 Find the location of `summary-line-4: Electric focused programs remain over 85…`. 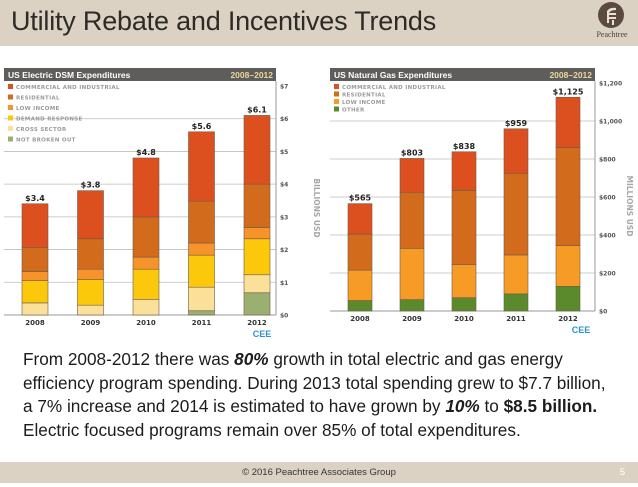

summary-line-4: Electric focused programs remain over 85… is located at coordinates (272, 429).